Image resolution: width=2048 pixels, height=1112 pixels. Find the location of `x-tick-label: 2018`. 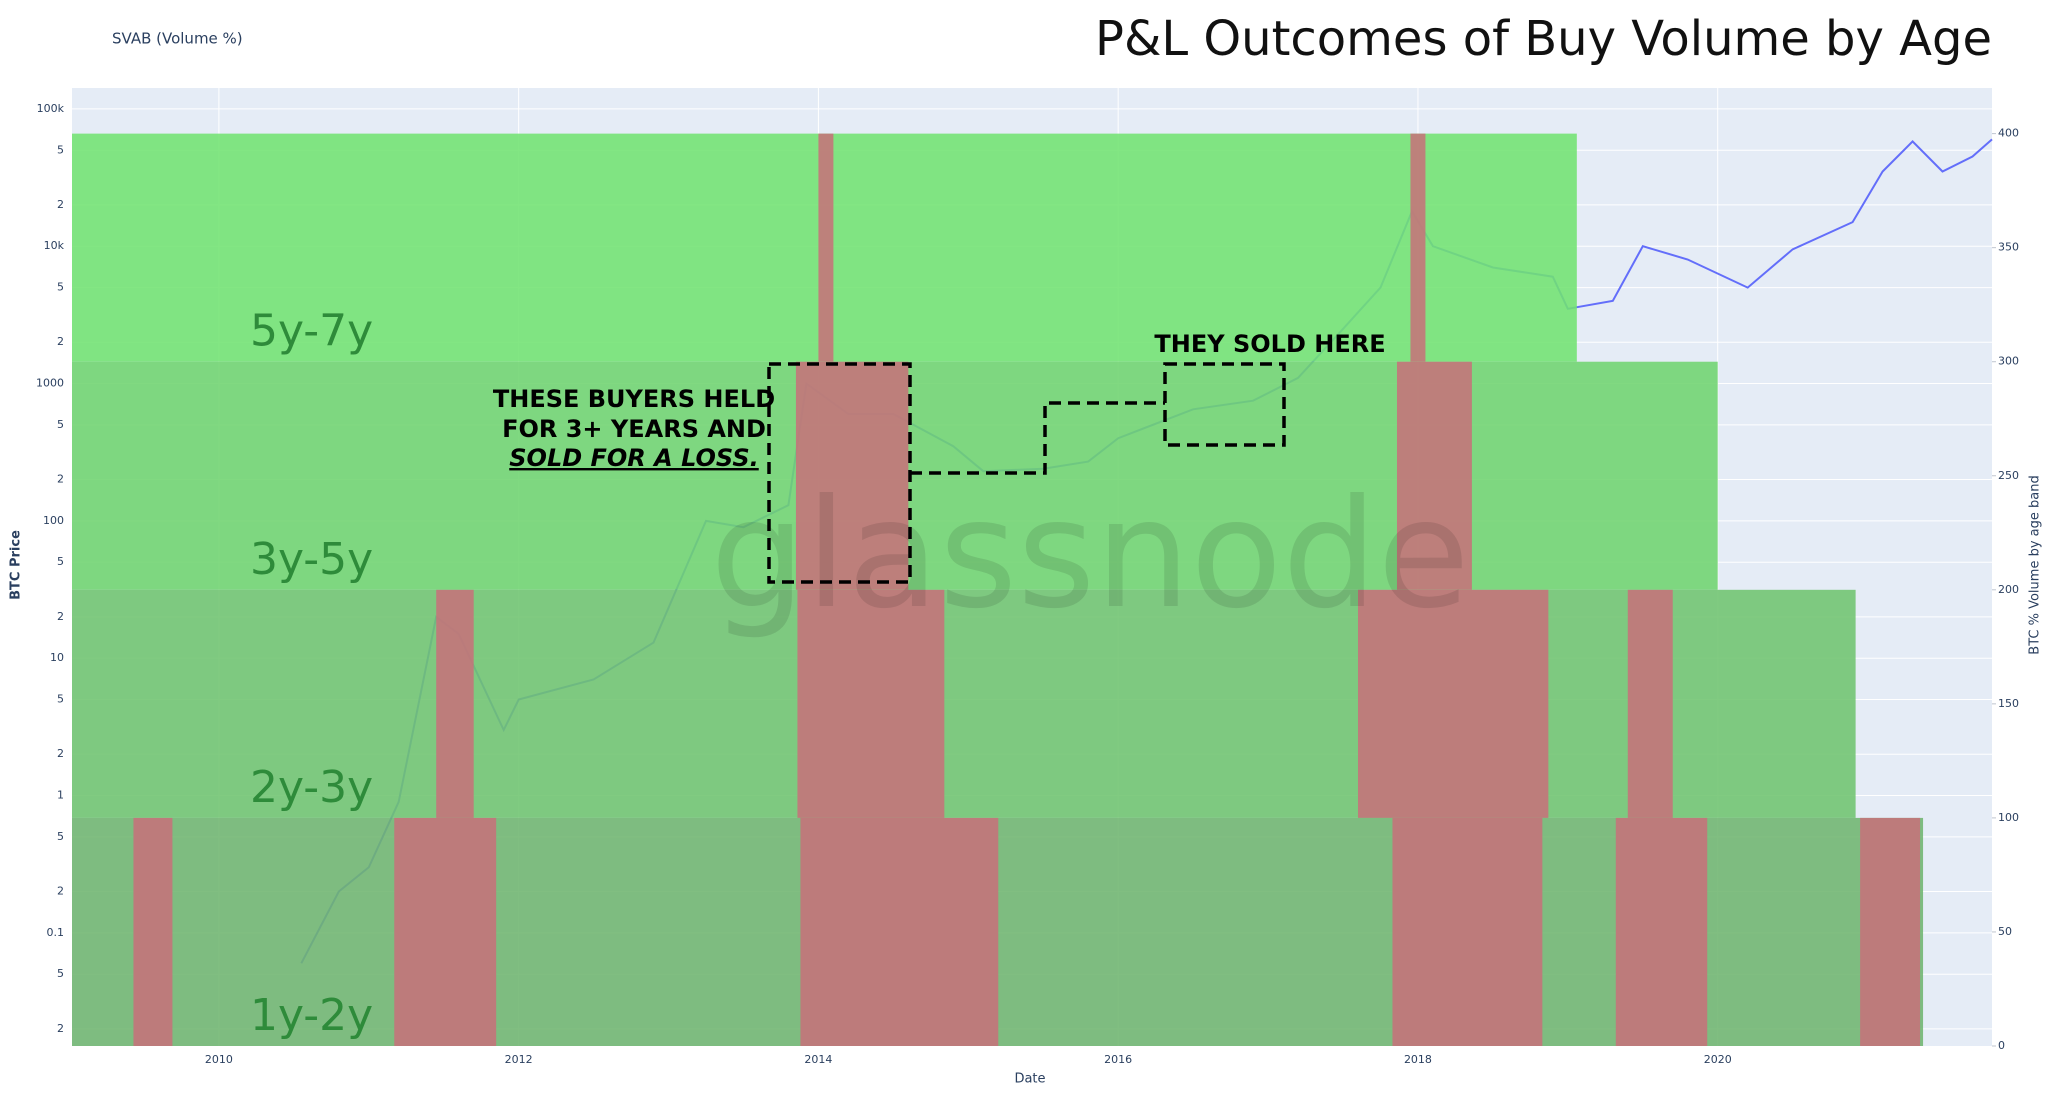

x-tick-label: 2018 is located at coordinates (1418, 1059).